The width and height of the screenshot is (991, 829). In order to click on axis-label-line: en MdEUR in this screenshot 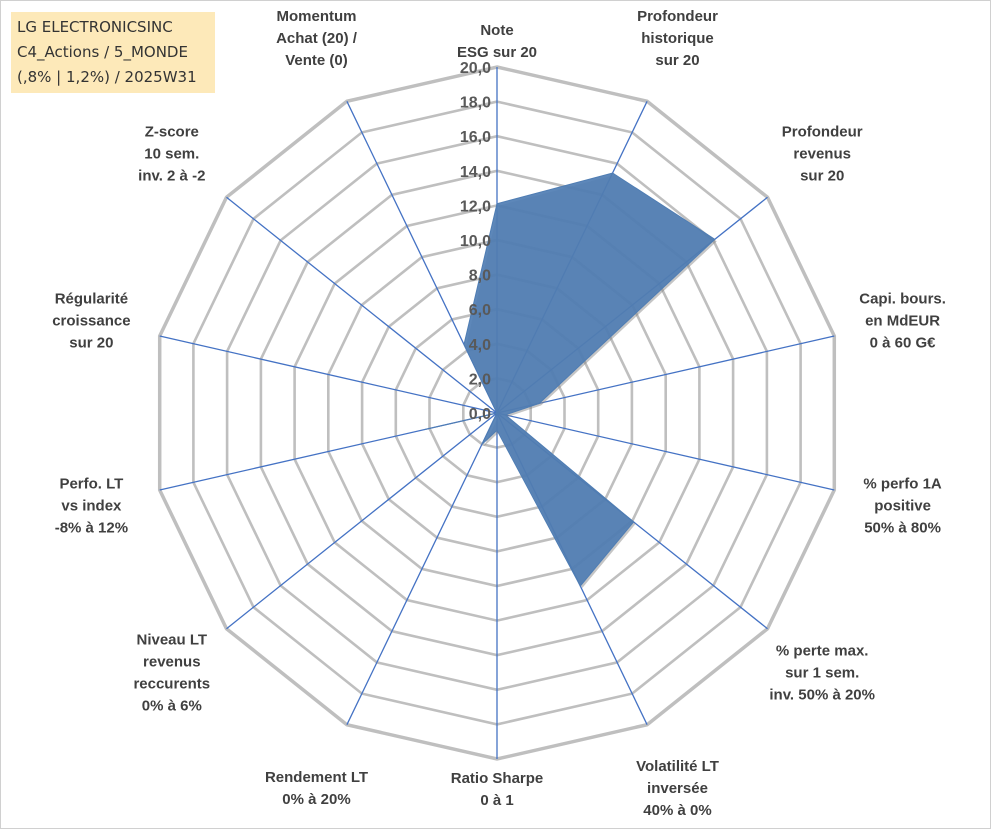, I will do `click(902, 320)`.